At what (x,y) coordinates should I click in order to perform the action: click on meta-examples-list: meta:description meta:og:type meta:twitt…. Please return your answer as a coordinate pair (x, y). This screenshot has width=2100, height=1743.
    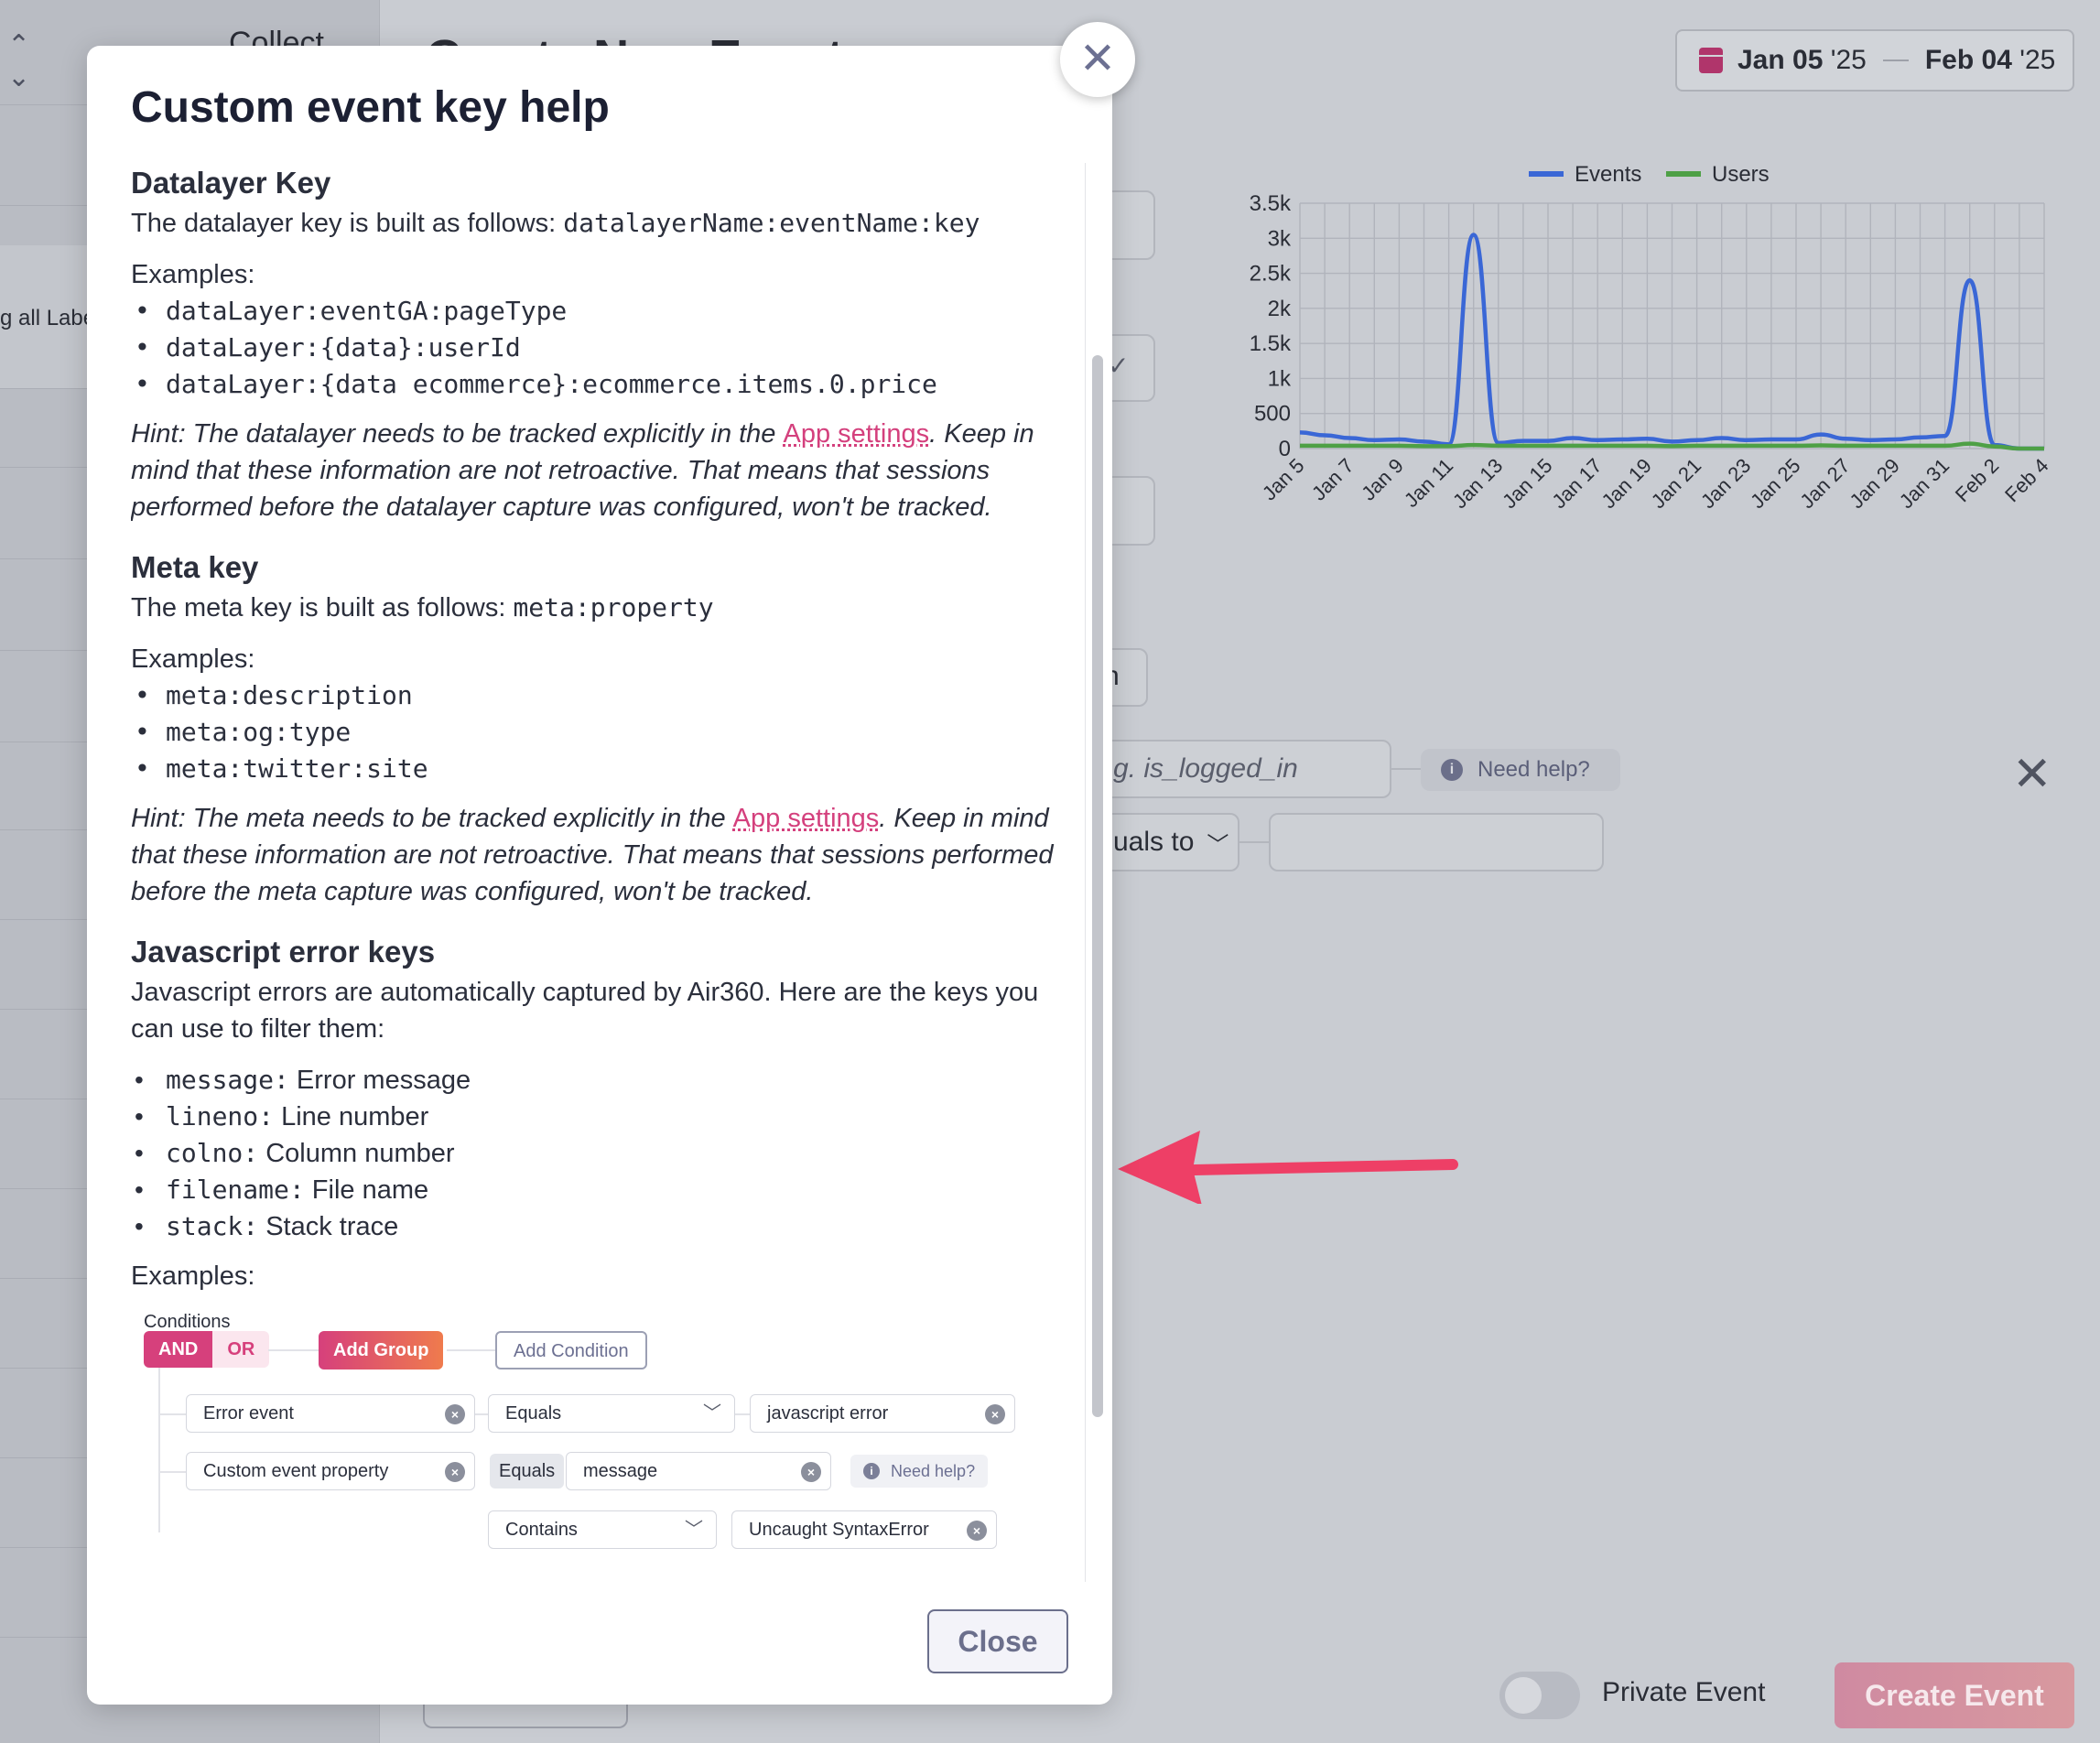
    Looking at the image, I should click on (593, 732).